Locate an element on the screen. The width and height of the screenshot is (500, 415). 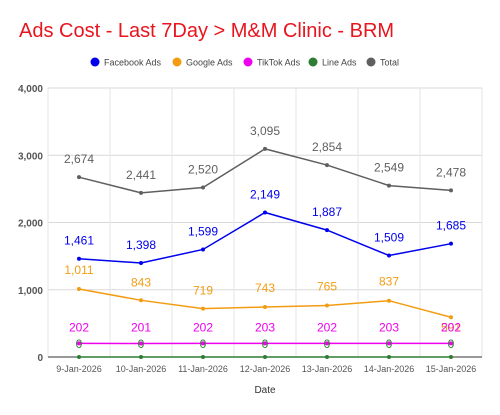
data-label: 765 is located at coordinates (327, 287).